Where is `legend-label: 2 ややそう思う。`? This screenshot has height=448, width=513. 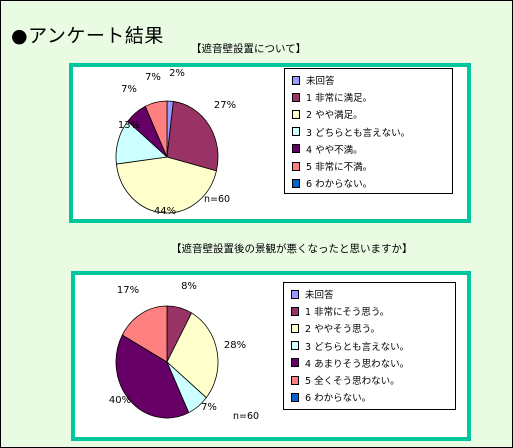 legend-label: 2 ややそう思う。 is located at coordinates (342, 330).